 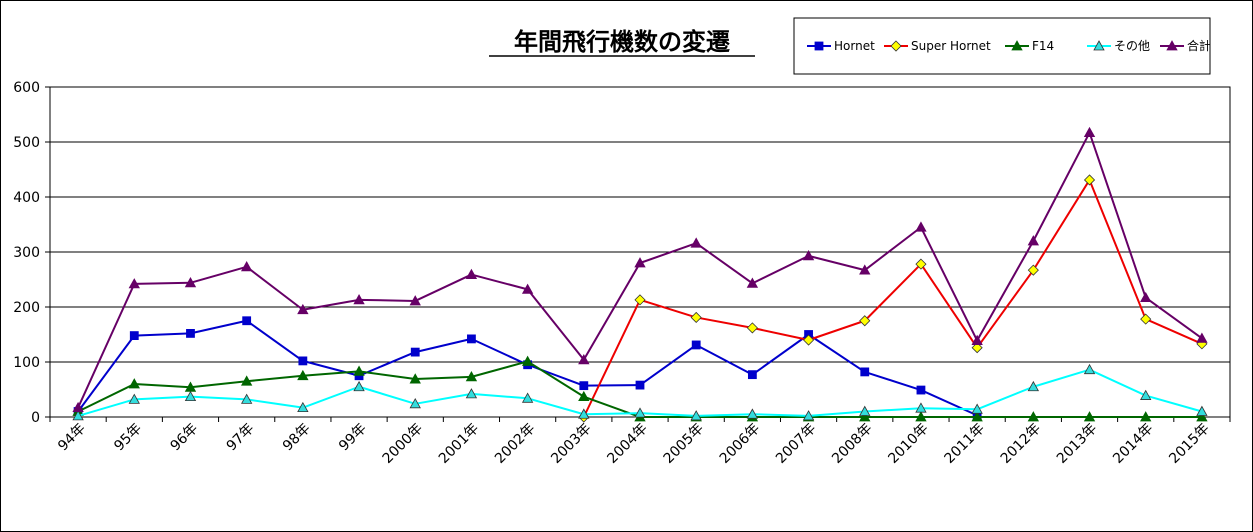 What do you see at coordinates (353, 438) in the screenshot?
I see `x-tick-label: 99年` at bounding box center [353, 438].